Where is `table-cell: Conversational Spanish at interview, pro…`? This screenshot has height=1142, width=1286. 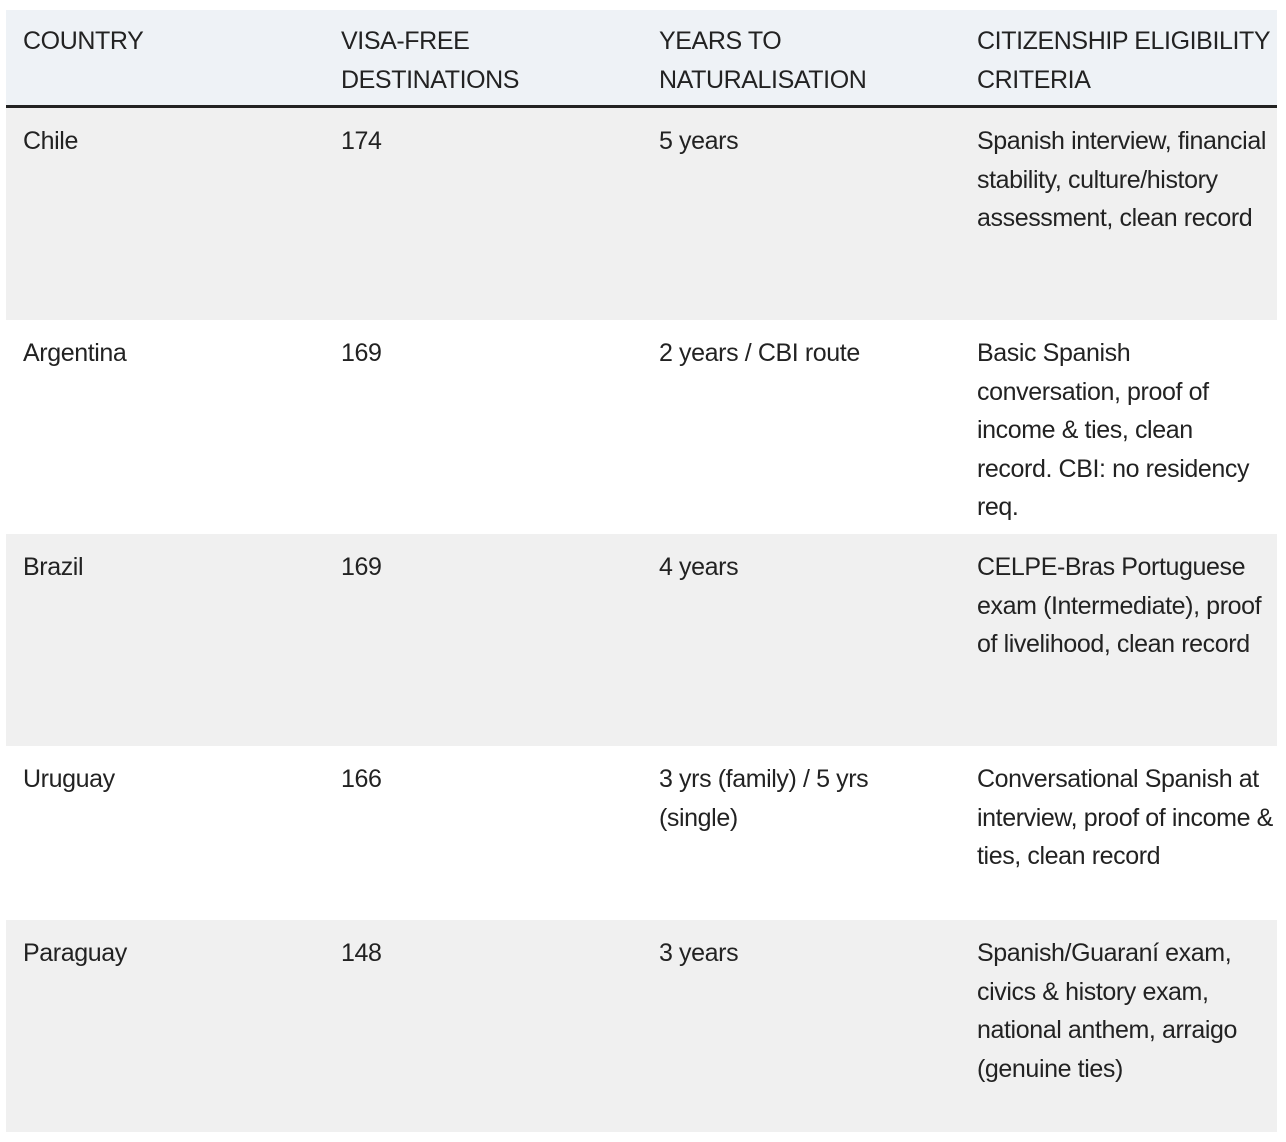 table-cell: Conversational Spanish at interview, pro… is located at coordinates (1125, 817).